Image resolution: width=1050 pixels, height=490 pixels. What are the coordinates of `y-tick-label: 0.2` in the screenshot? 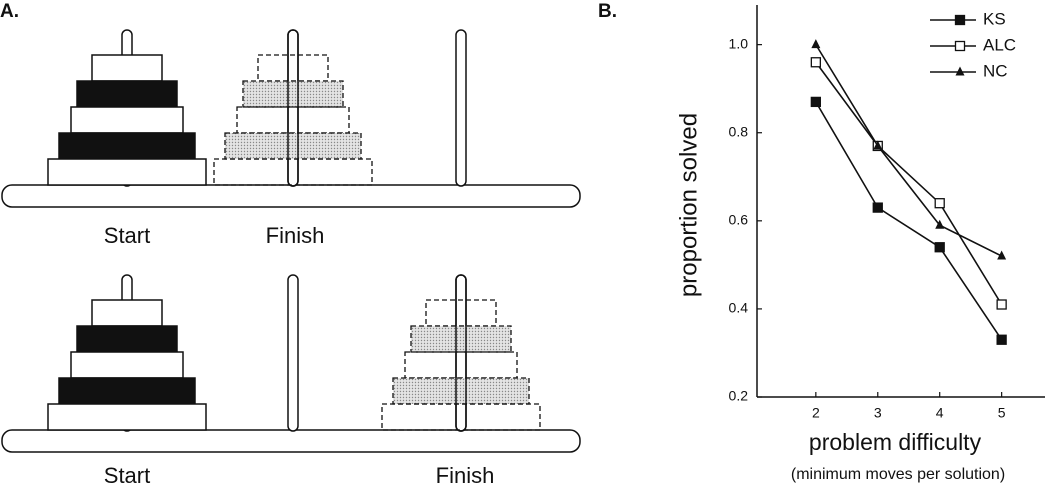 It's located at (739, 396).